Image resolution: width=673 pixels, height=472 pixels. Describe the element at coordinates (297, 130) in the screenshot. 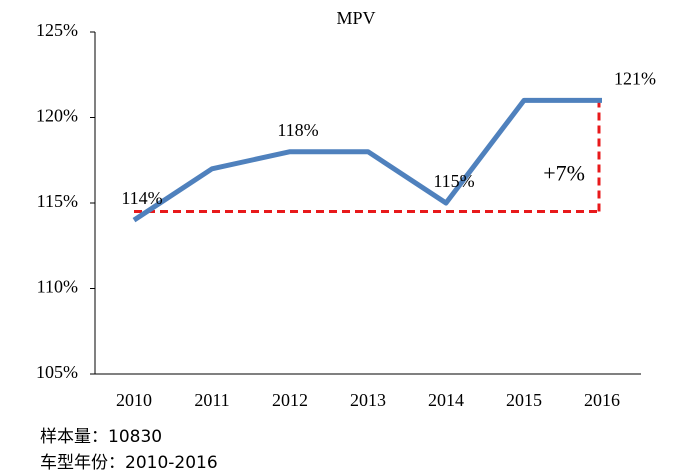

I see `data-label: 118%` at that location.